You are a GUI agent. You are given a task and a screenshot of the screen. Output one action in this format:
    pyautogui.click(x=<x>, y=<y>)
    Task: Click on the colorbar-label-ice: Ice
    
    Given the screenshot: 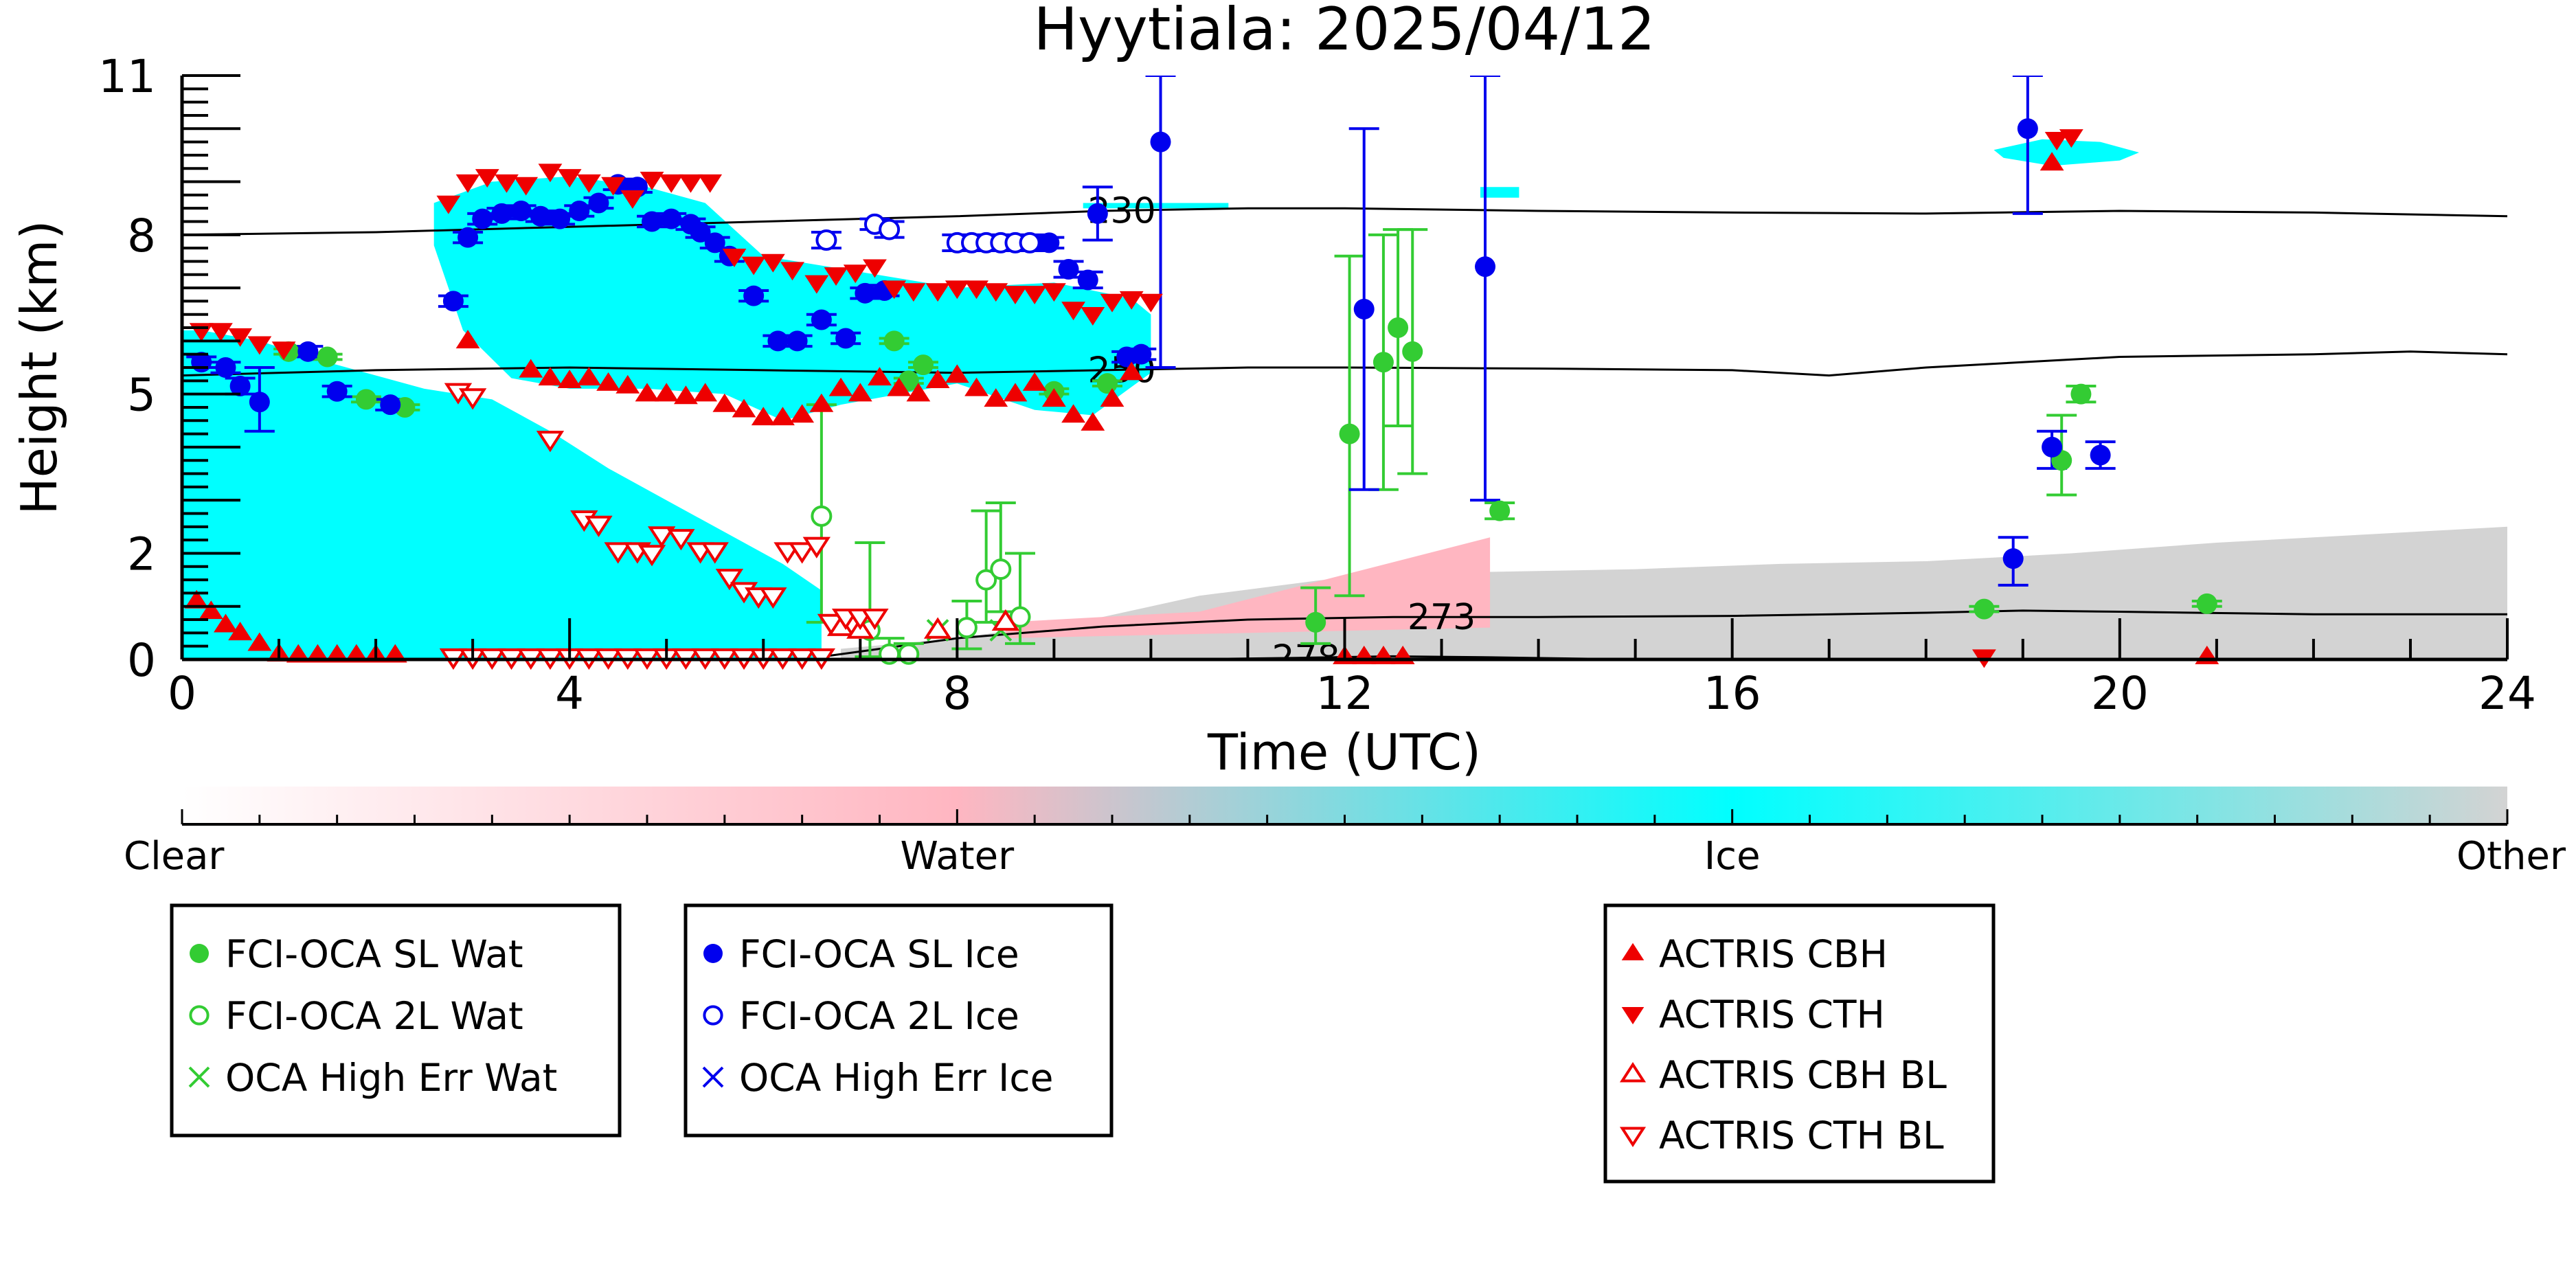 What is the action you would take?
    pyautogui.click(x=1732, y=856)
    